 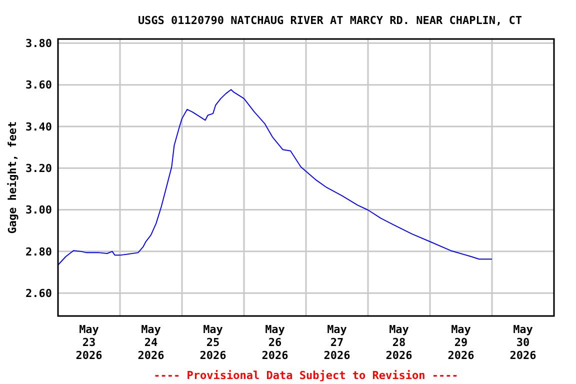 I want to click on x-tick-label: May 28 2026, so click(x=399, y=342).